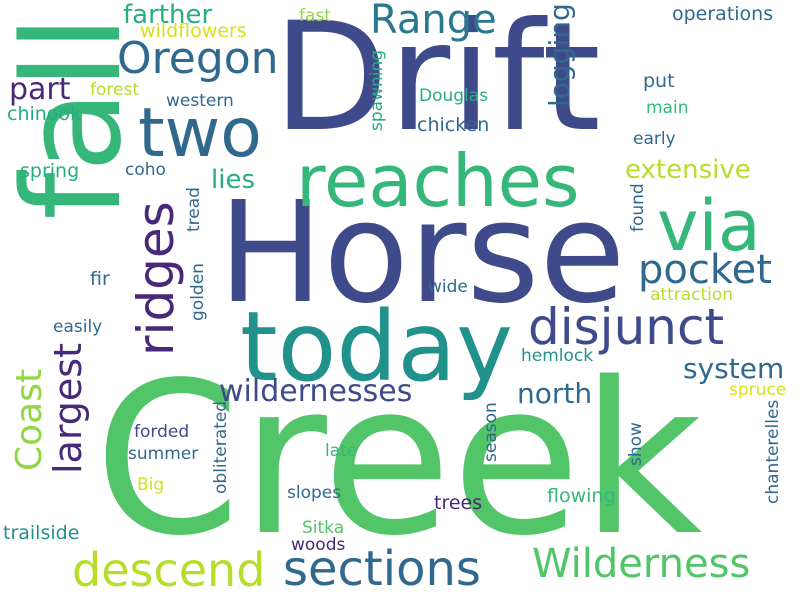  I want to click on word-slopes: slopes, so click(314, 493).